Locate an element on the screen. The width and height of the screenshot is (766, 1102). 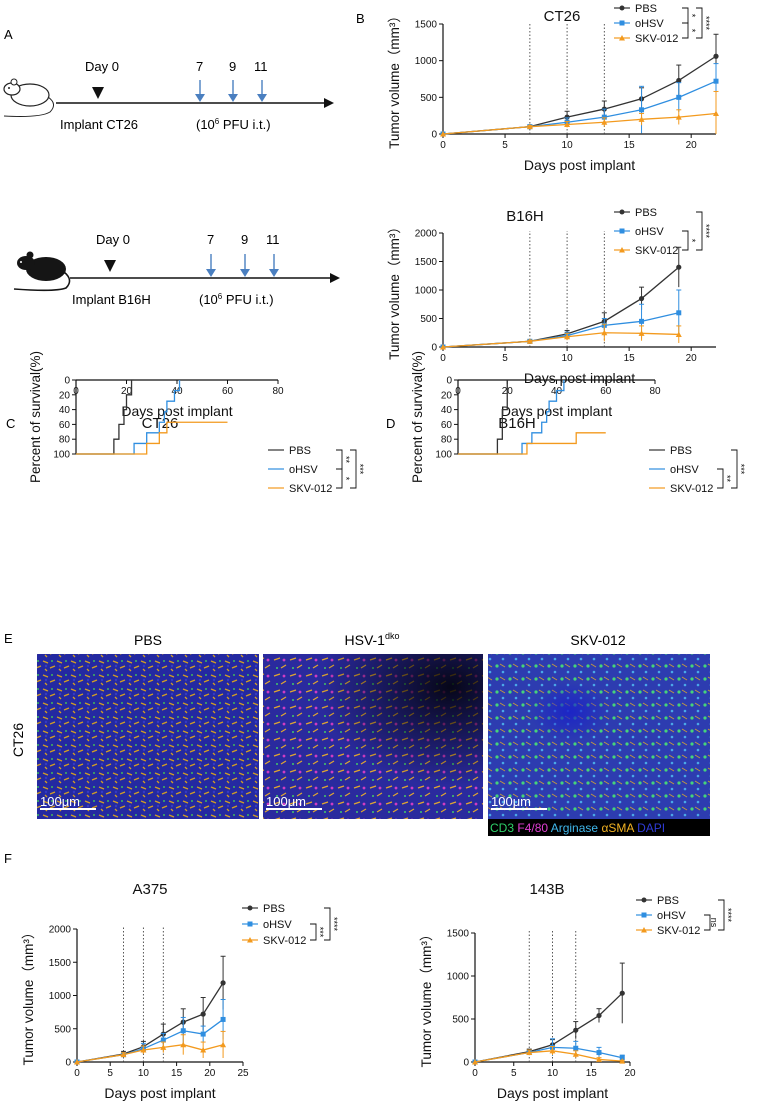
legend: PBS oHSV SKV-012 is located at coordinates (646, 232).